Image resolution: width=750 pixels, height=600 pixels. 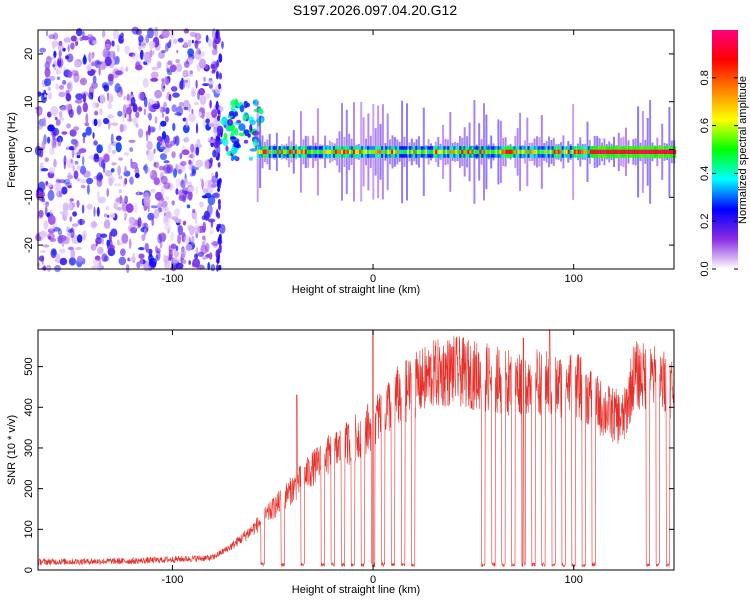 What do you see at coordinates (29, 149) in the screenshot?
I see `spectrogram-y-tick-label: 0` at bounding box center [29, 149].